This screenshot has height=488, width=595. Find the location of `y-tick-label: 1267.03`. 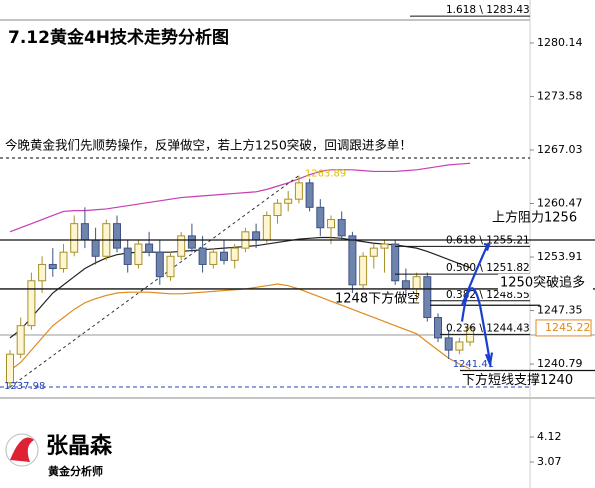

y-tick-label: 1267.03 is located at coordinates (560, 149).